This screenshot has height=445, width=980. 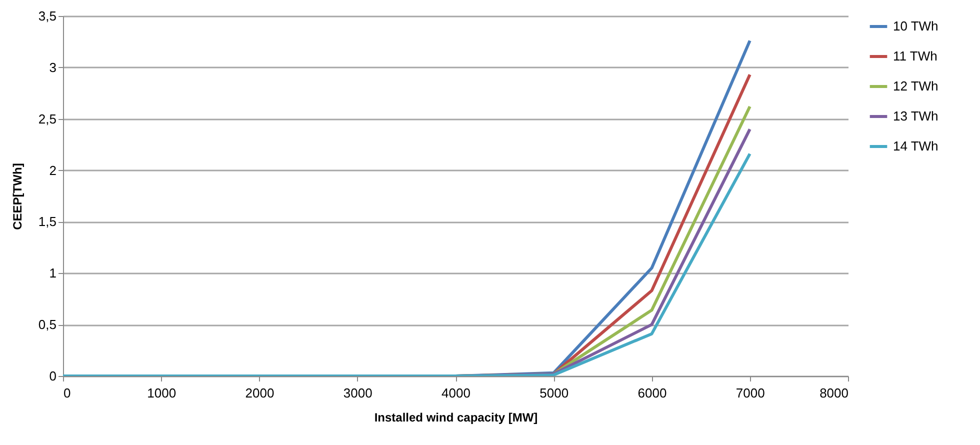 I want to click on x-tick-label: 2000, so click(x=259, y=393).